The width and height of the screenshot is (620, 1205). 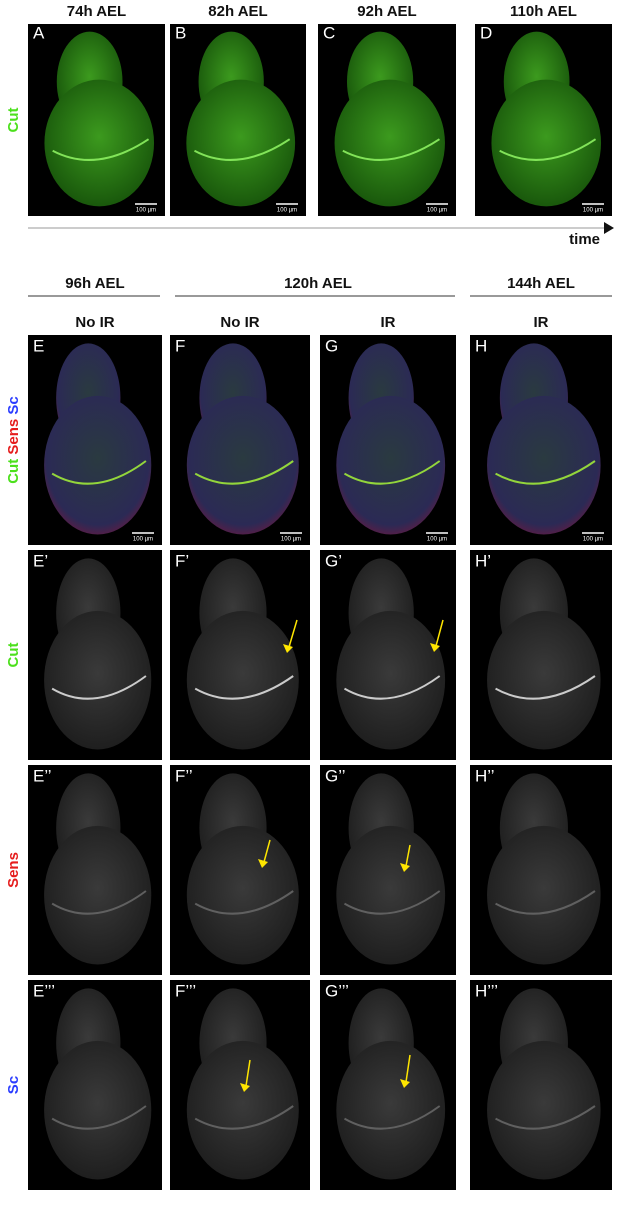 What do you see at coordinates (184, 775) in the screenshot?
I see `panel-label: F’’` at bounding box center [184, 775].